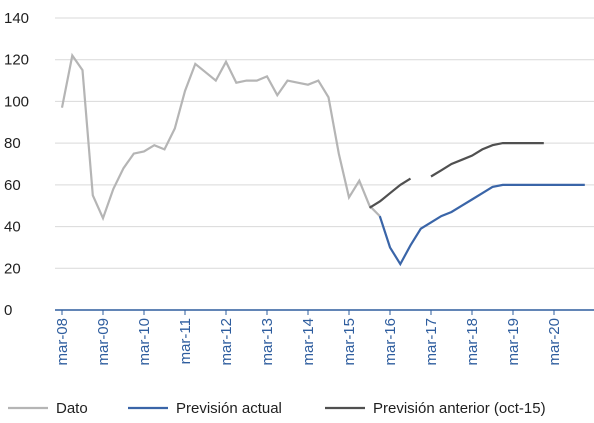  What do you see at coordinates (349, 342) in the screenshot?
I see `x-tick-label: mar-15` at bounding box center [349, 342].